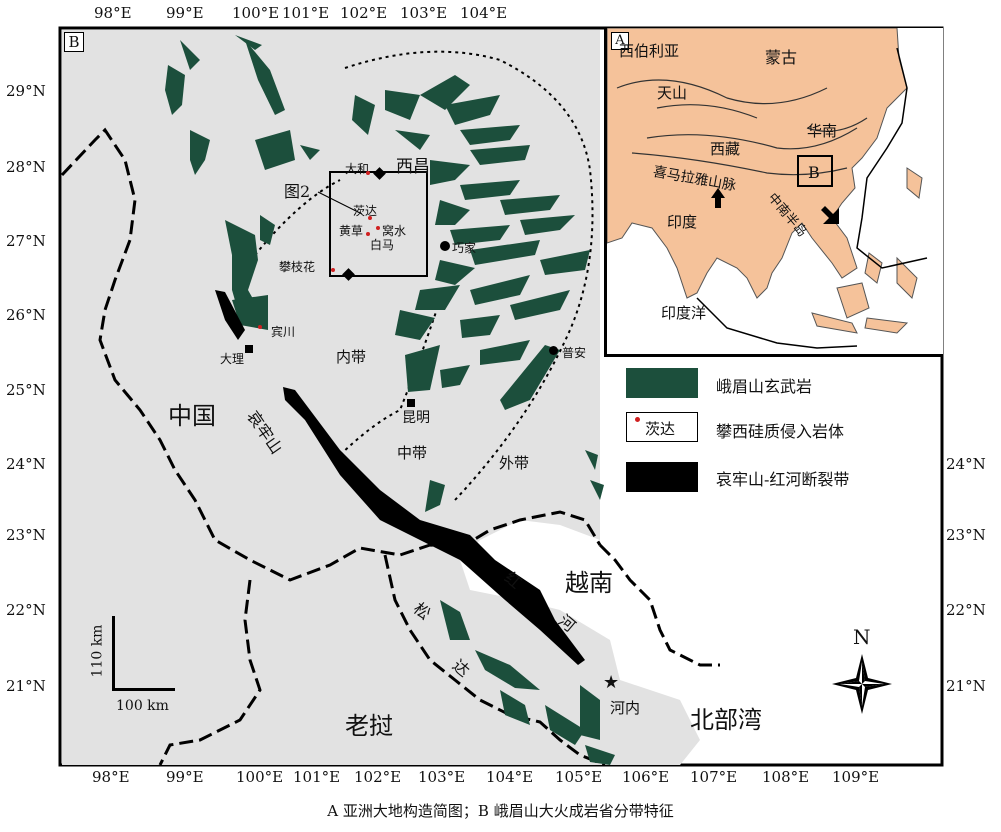  Describe the element at coordinates (416, 418) in the screenshot. I see `place-kunming: 昆明` at that location.